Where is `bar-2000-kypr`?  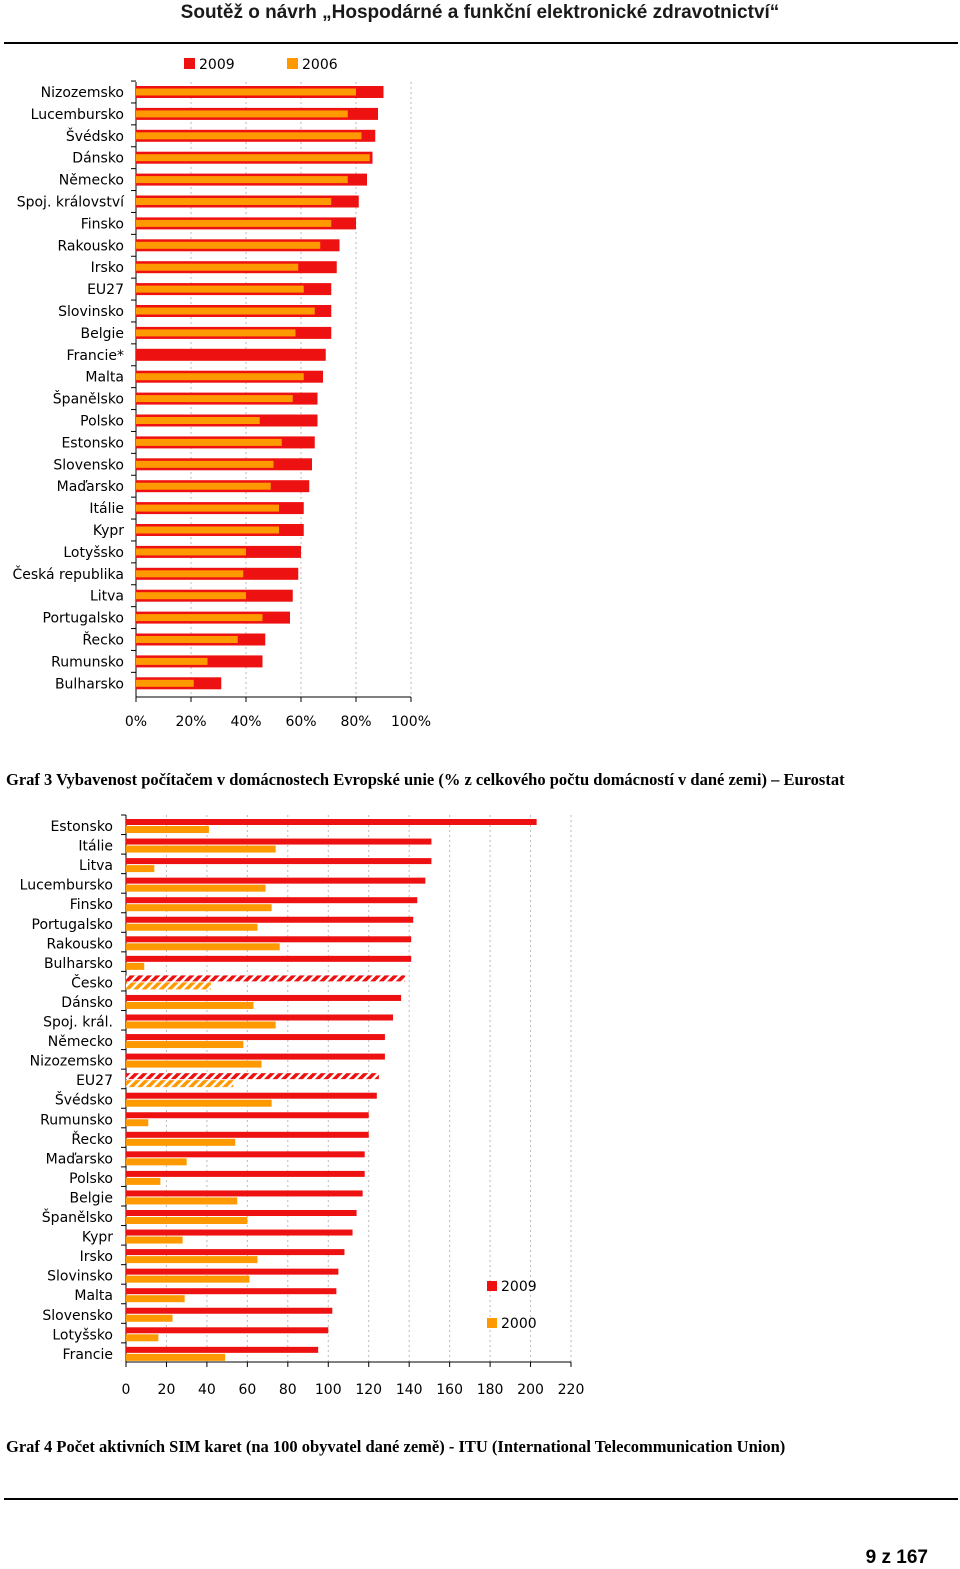
bar-2000-kypr is located at coordinates (154, 1240).